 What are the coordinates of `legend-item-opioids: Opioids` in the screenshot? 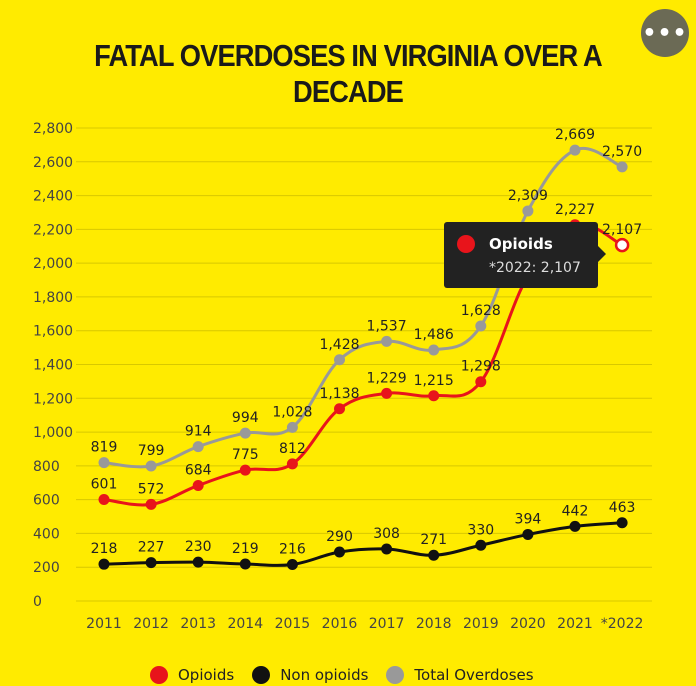 It's located at (192, 675).